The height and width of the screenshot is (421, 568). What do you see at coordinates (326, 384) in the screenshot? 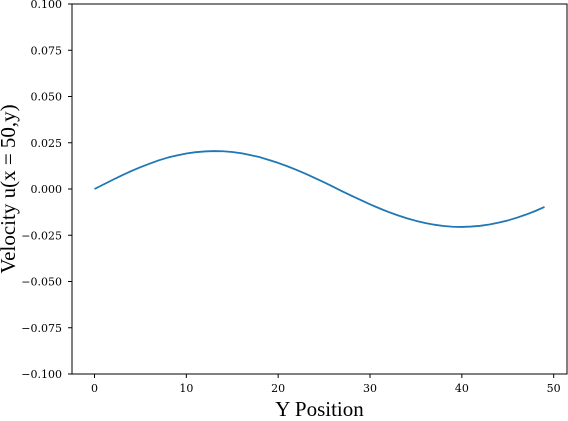
I see `x-axis: 0 10 20 30 40 50` at bounding box center [326, 384].